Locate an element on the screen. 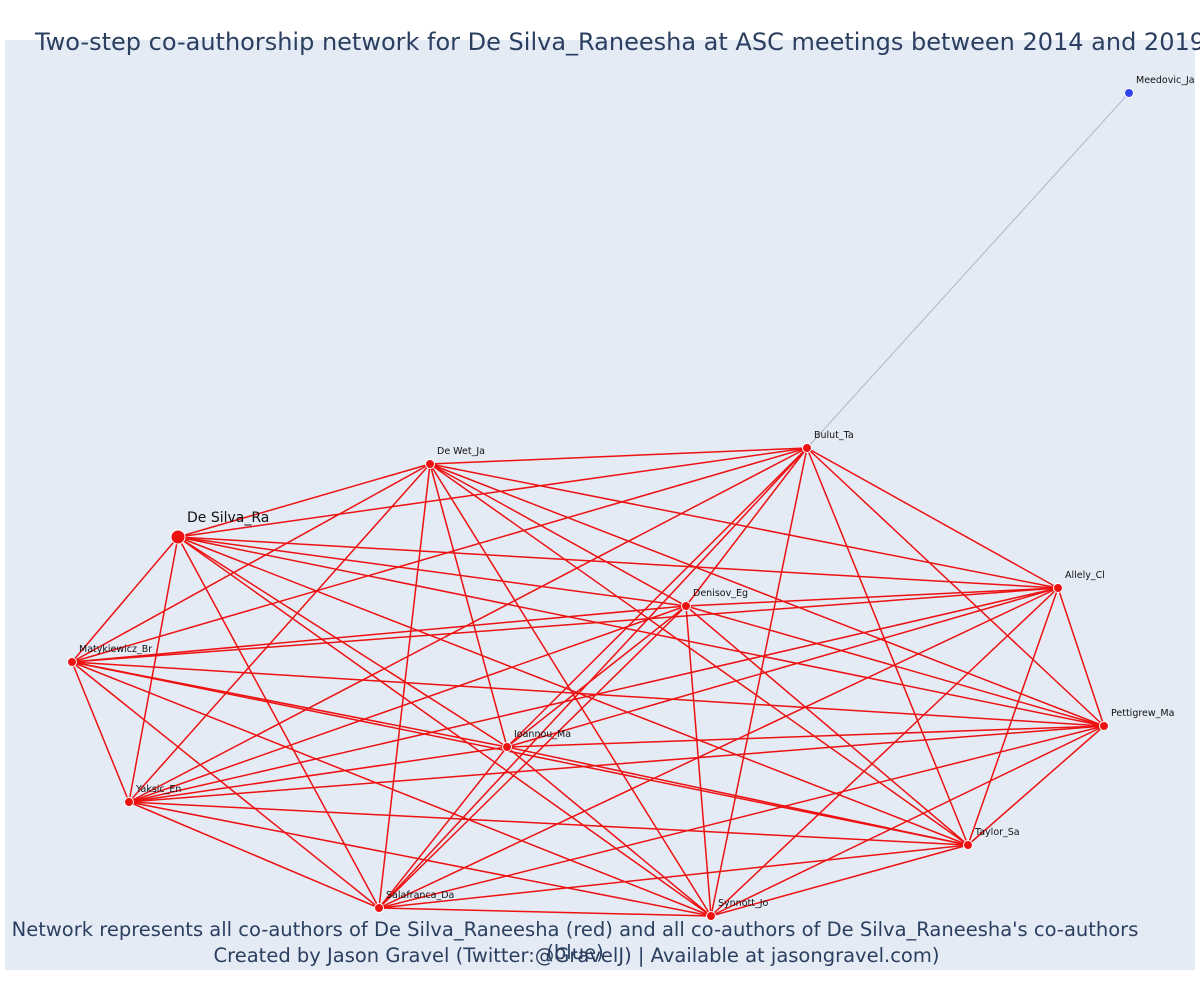  edge-yaksic-en-synnott-jo is located at coordinates (420, 859).